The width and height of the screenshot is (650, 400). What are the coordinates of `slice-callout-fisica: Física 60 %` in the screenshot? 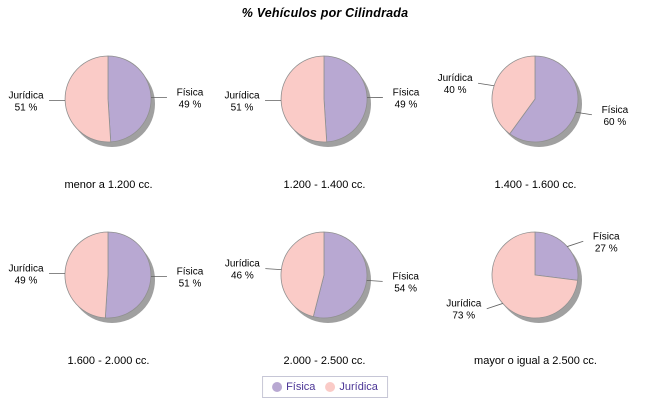 It's located at (615, 116).